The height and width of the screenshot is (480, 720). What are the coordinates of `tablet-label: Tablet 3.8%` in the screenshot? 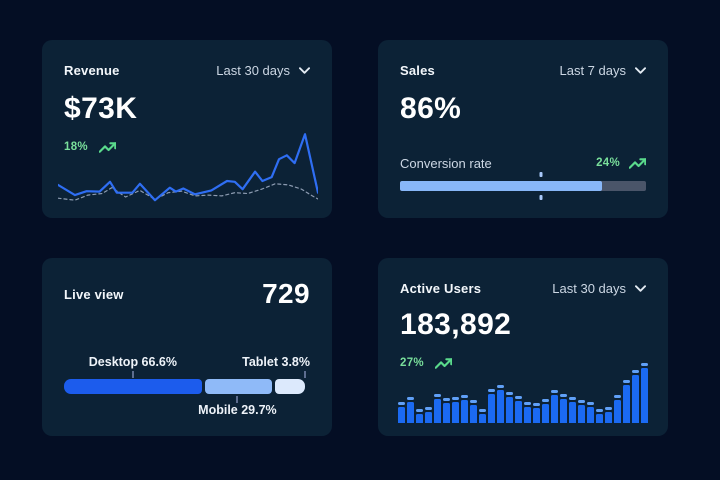 It's located at (276, 362).